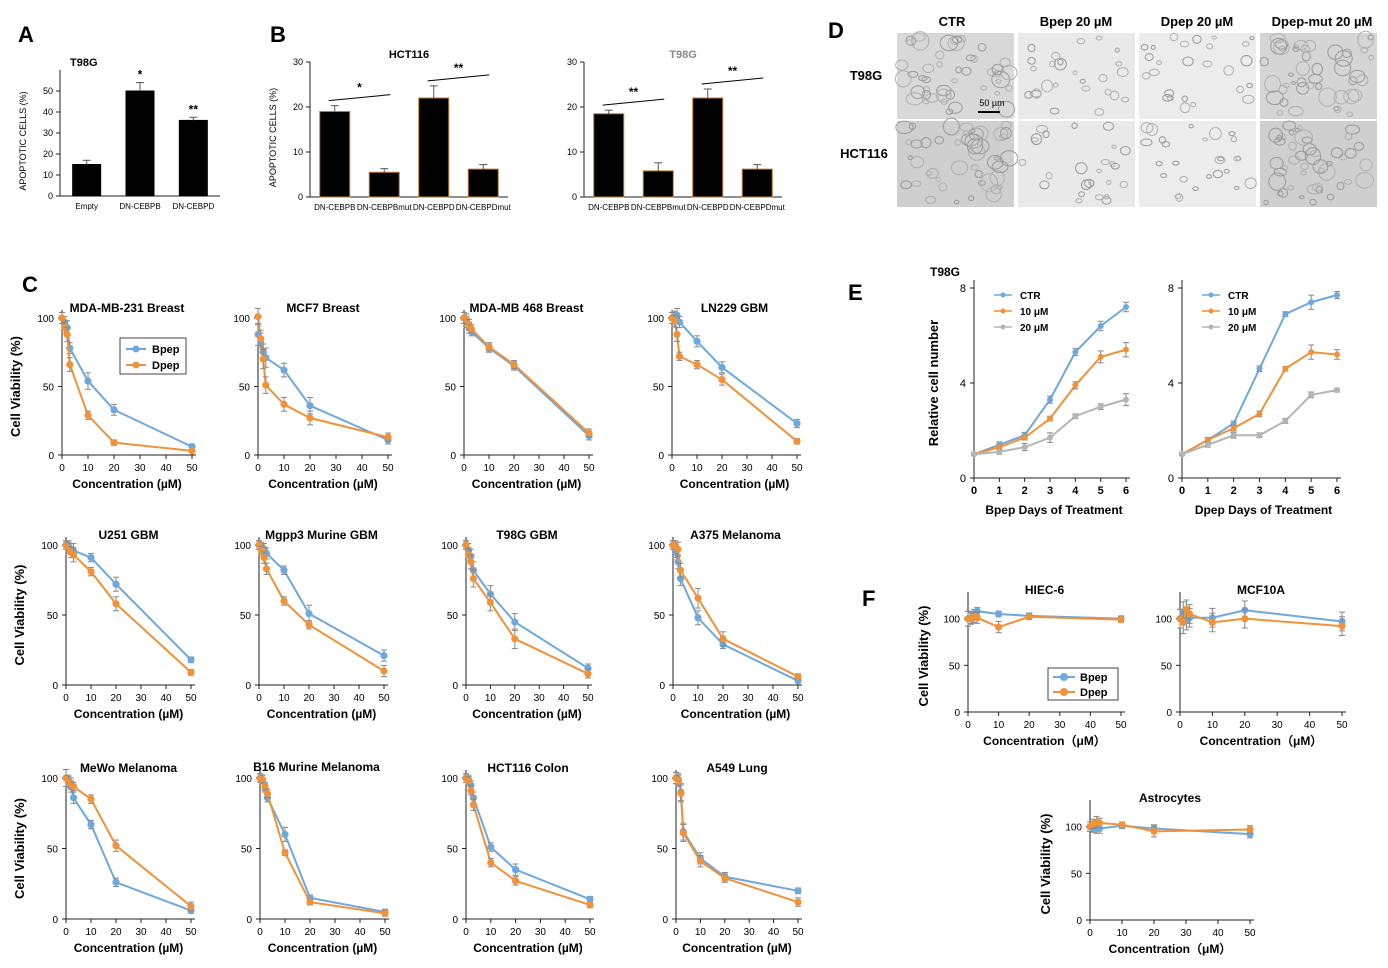 This screenshot has height=968, width=1388. What do you see at coordinates (572, 107) in the screenshot?
I see `y-tick-label: 20` at bounding box center [572, 107].